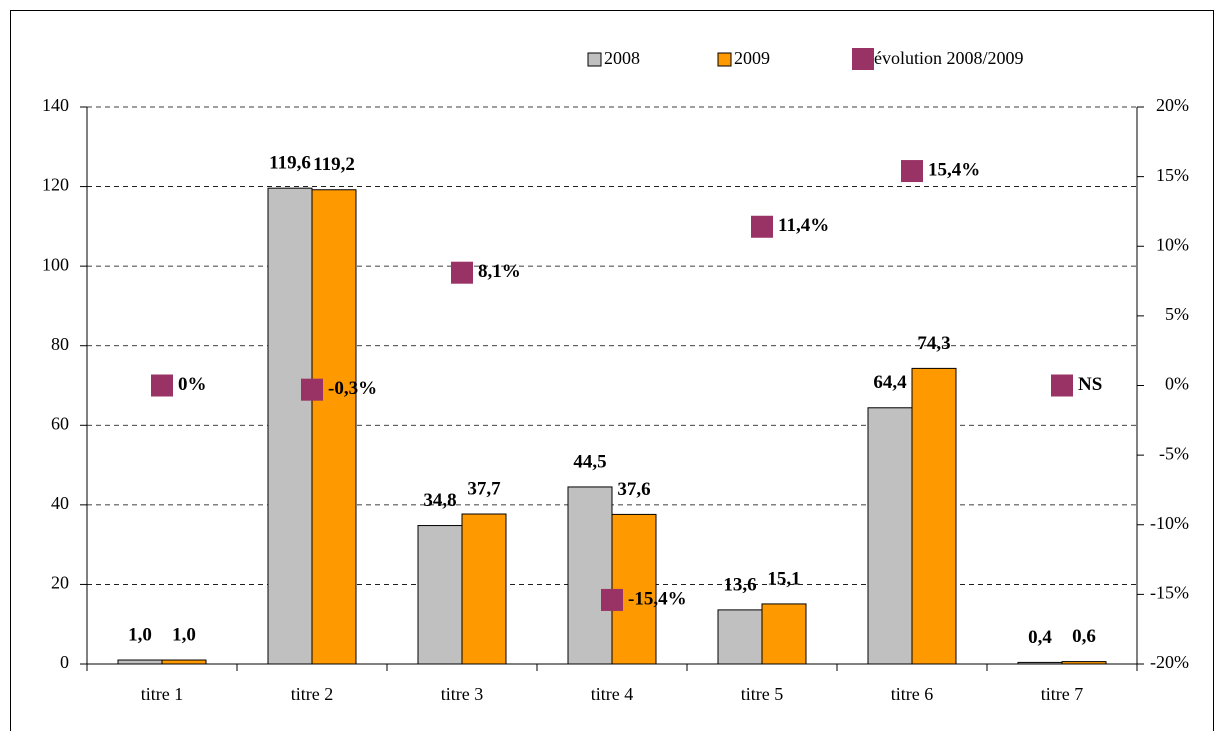  Describe the element at coordinates (55, 105) in the screenshot. I see `y-tick-label: 140` at that location.